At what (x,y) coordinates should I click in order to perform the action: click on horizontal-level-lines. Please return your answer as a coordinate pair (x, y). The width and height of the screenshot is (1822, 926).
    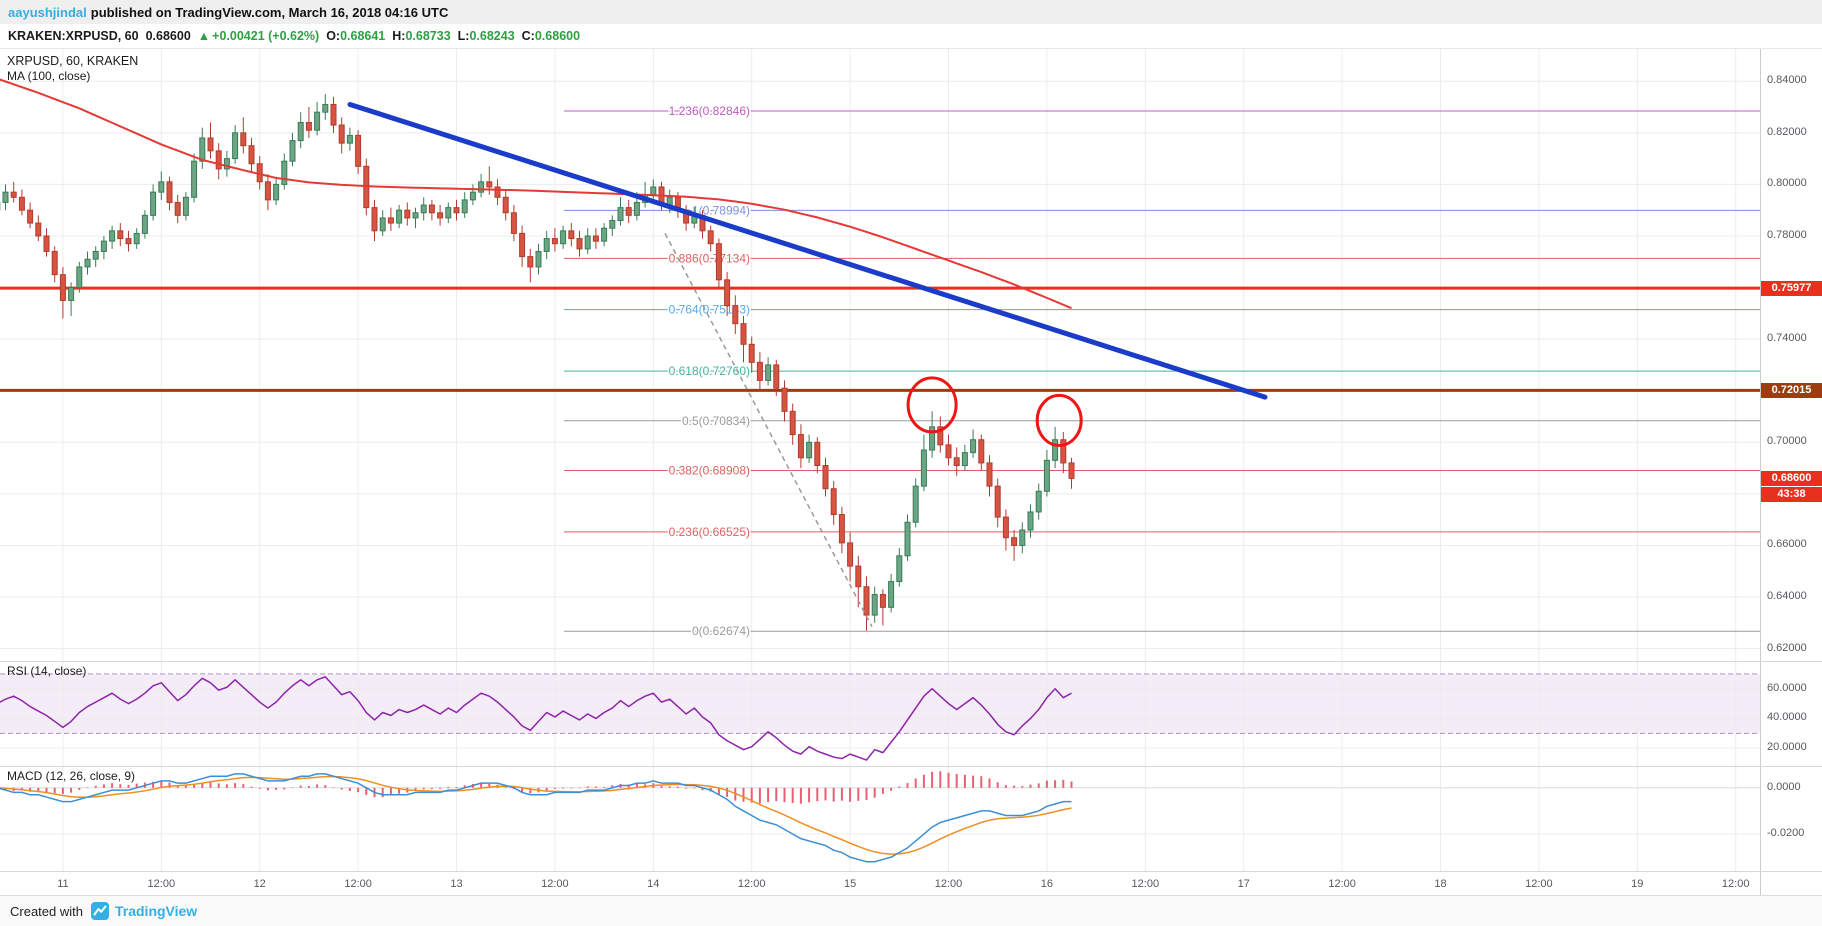
    Looking at the image, I should click on (880, 339).